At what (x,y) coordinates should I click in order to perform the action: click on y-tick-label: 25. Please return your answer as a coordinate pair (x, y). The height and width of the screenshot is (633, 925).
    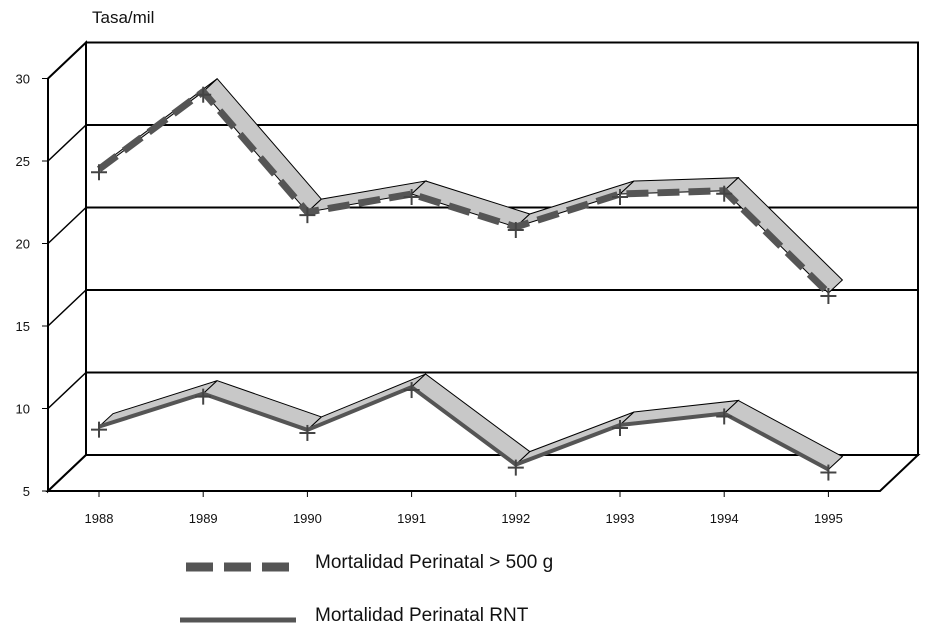
    Looking at the image, I should click on (23, 161).